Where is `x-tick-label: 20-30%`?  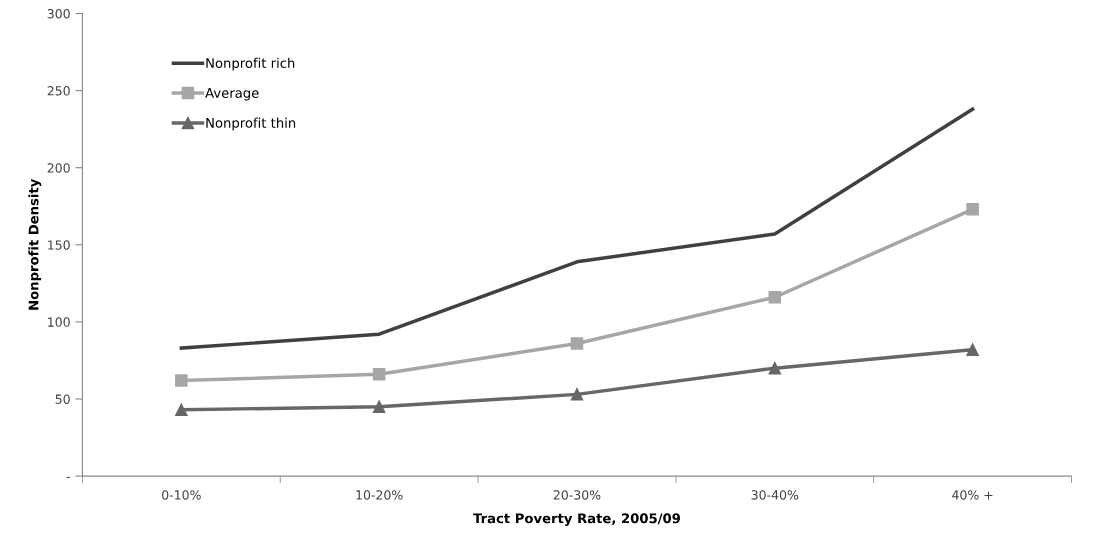
x-tick-label: 20-30% is located at coordinates (577, 495).